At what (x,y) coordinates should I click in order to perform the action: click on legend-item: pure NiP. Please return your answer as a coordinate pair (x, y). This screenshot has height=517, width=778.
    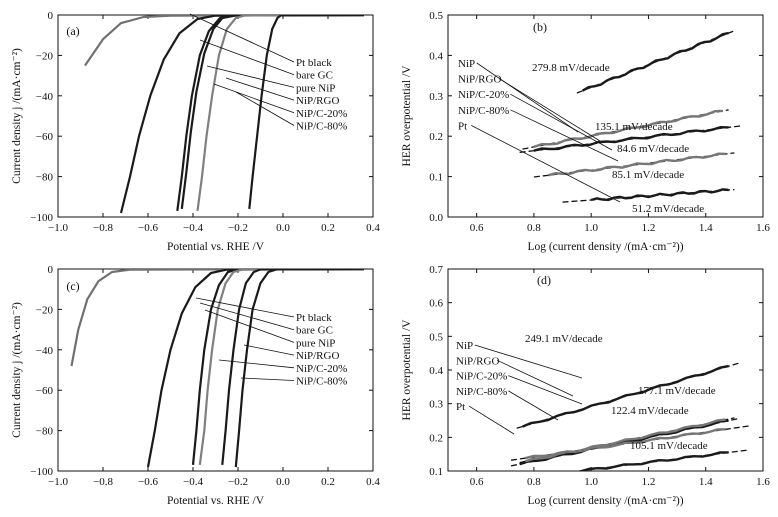
    Looking at the image, I should click on (315, 88).